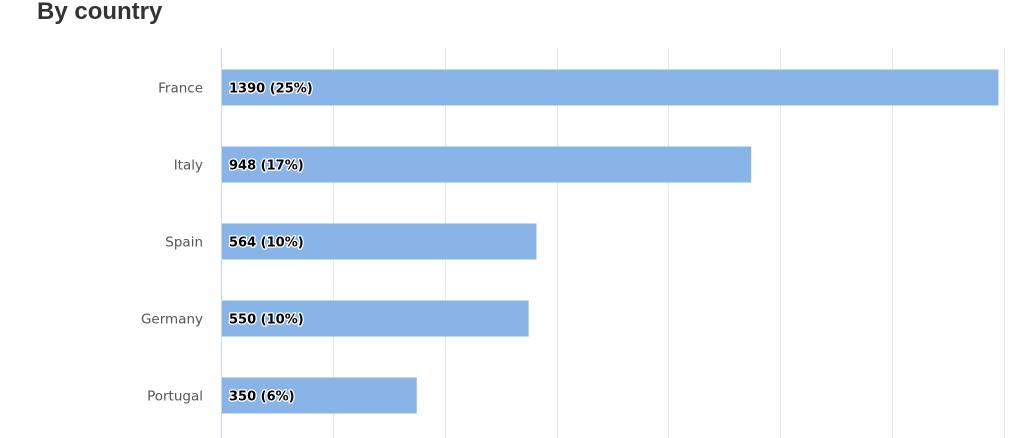 This screenshot has height=438, width=1024. What do you see at coordinates (180, 89) in the screenshot?
I see `category-label: France` at bounding box center [180, 89].